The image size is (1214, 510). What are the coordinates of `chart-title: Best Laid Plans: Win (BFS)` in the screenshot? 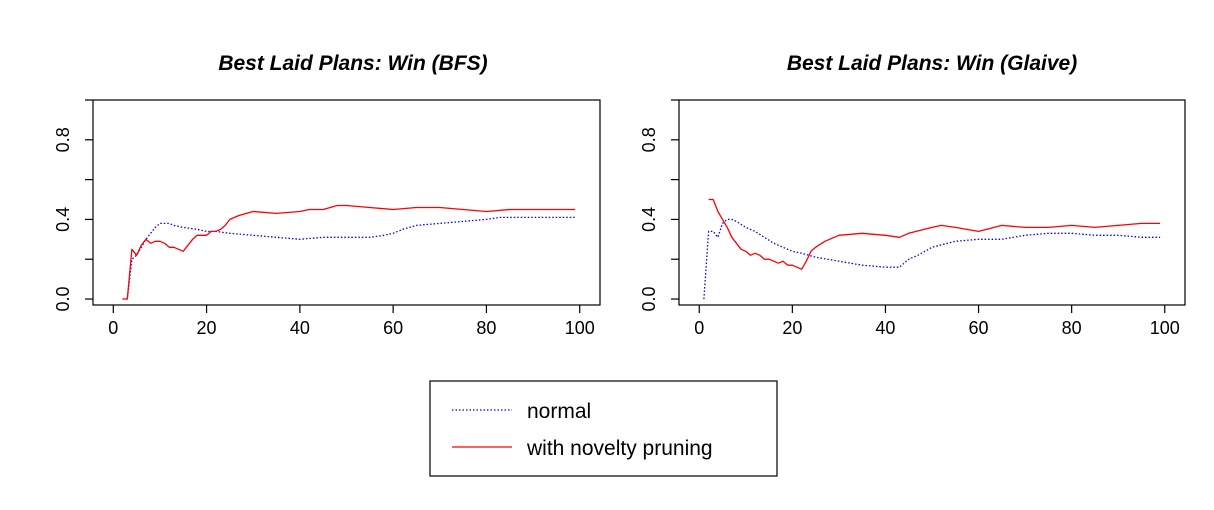 It's located at (352, 63).